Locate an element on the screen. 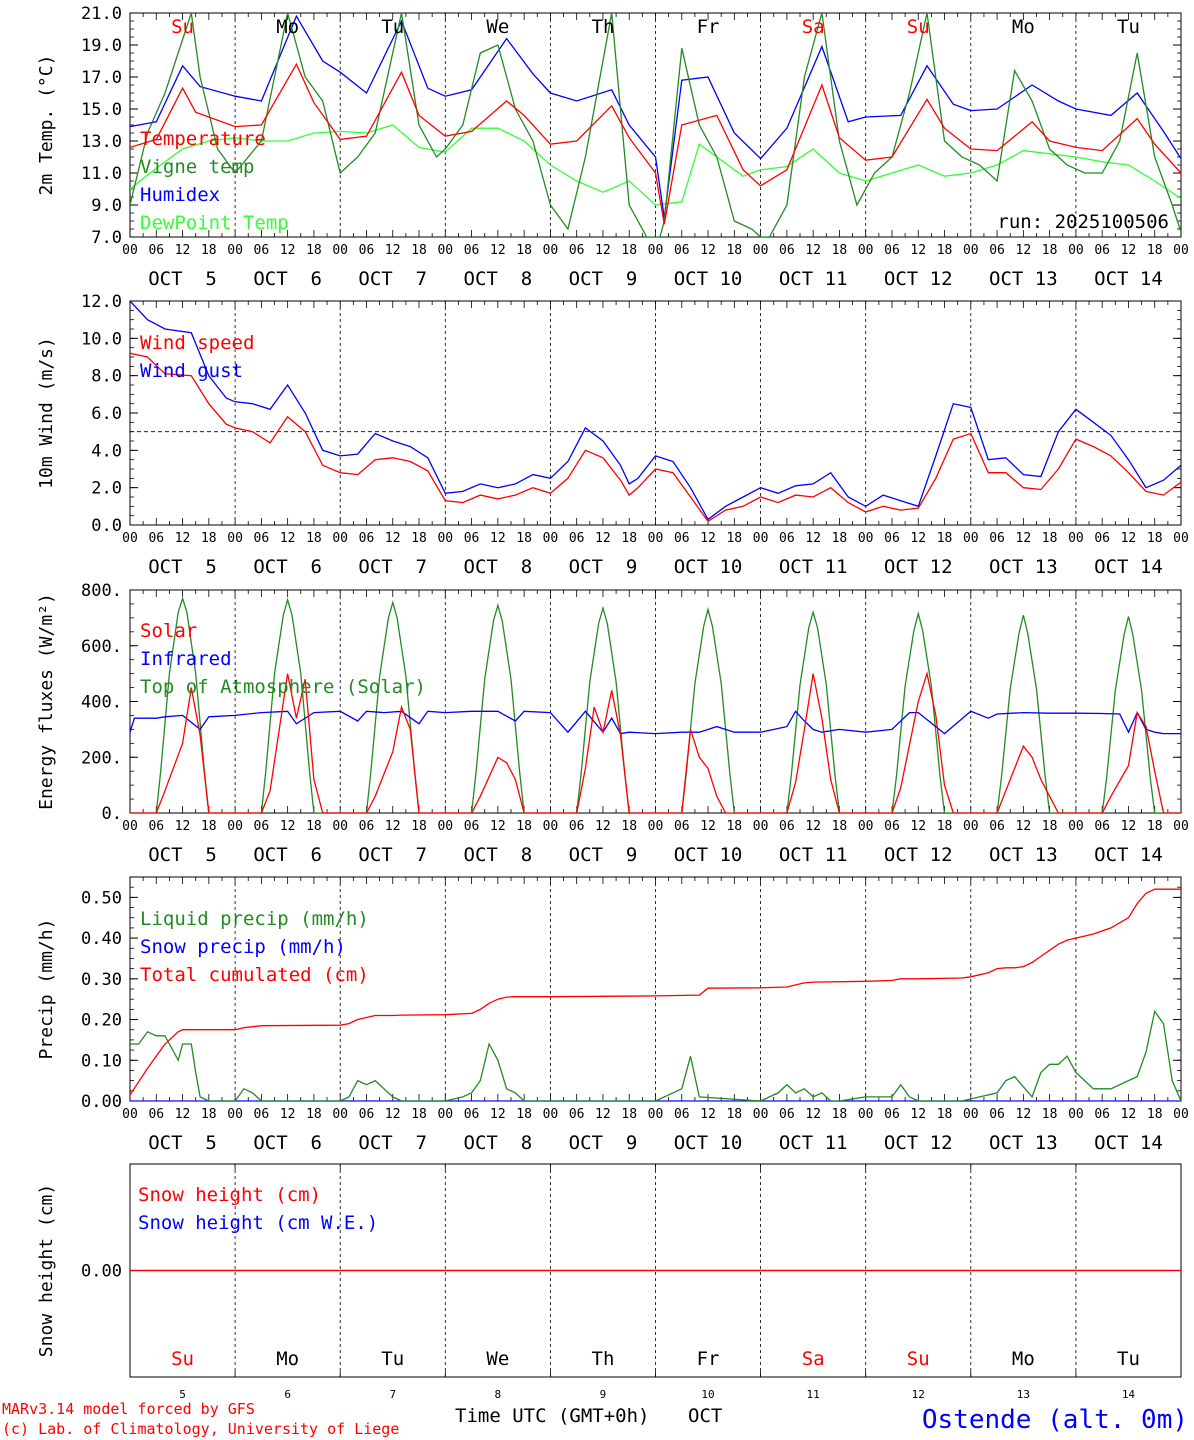 Image resolution: width=1194 pixels, height=1440 pixels. weekday-label: Mo is located at coordinates (287, 1359).